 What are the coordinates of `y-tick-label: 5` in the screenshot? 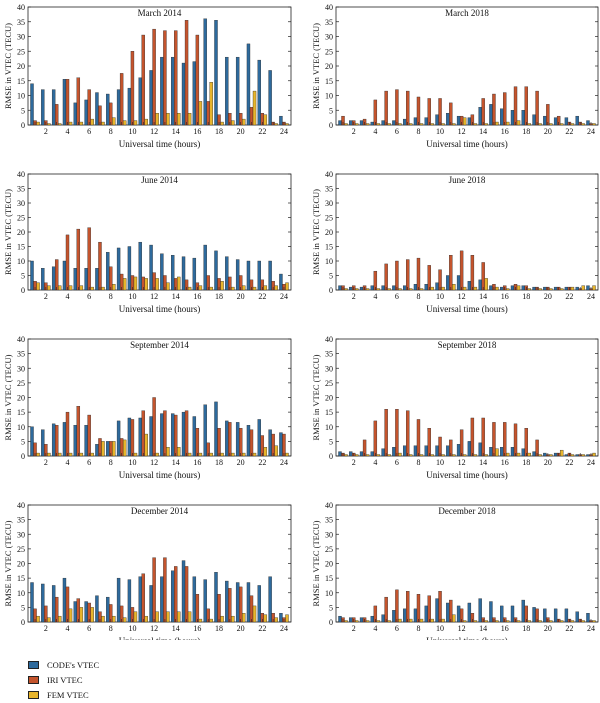 It's located at (23, 110).